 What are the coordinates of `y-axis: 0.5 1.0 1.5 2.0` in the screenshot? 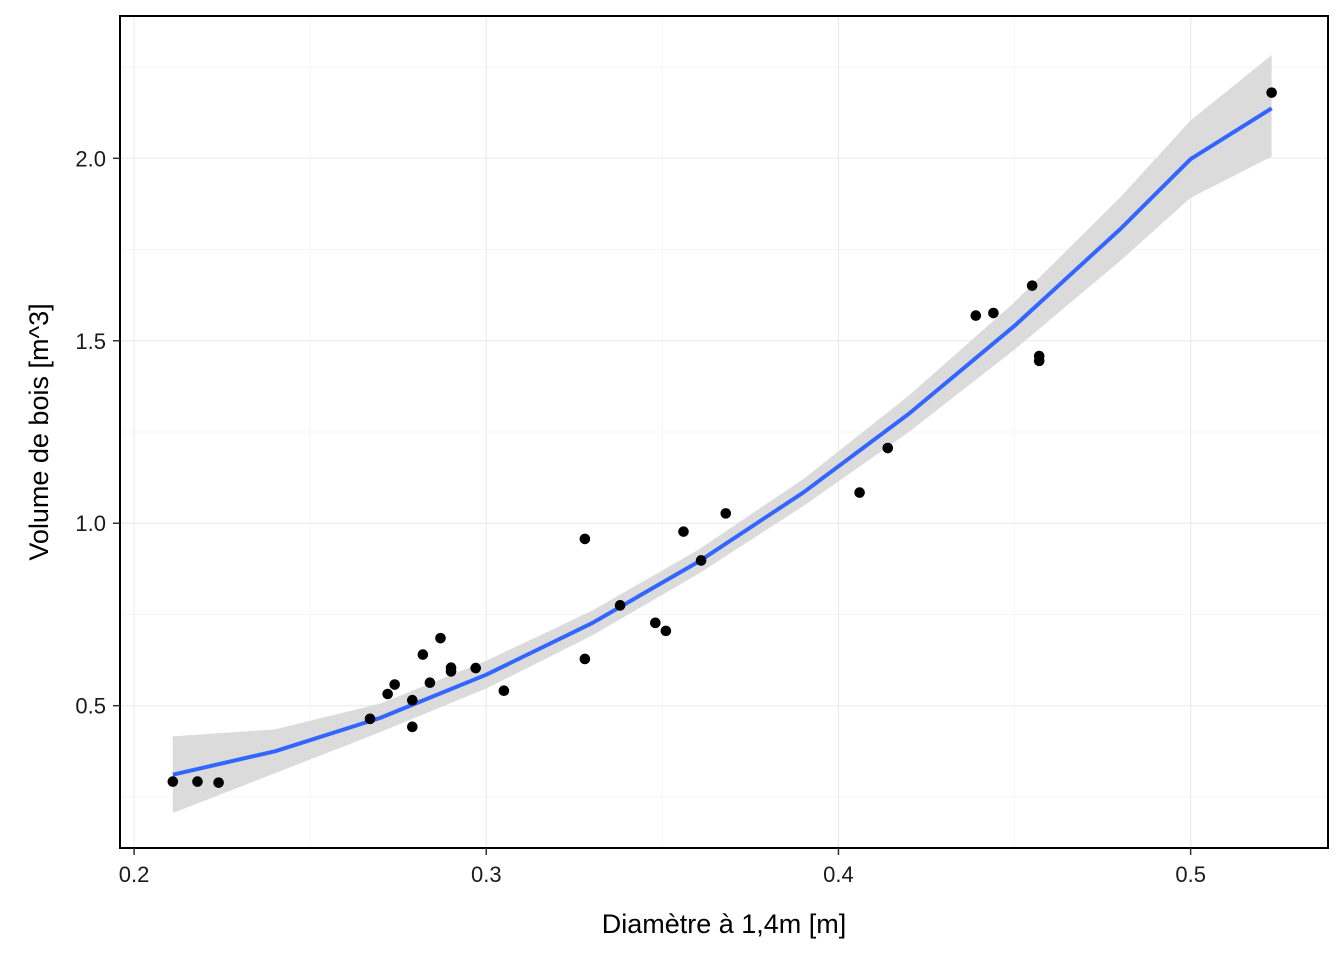 It's located at (97, 432).